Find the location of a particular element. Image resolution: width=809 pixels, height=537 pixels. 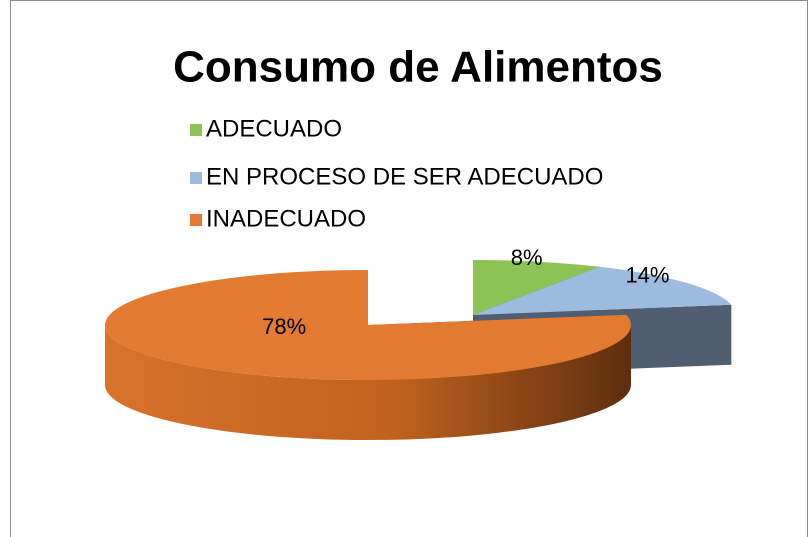

slice-wall is located at coordinates (368, 382).